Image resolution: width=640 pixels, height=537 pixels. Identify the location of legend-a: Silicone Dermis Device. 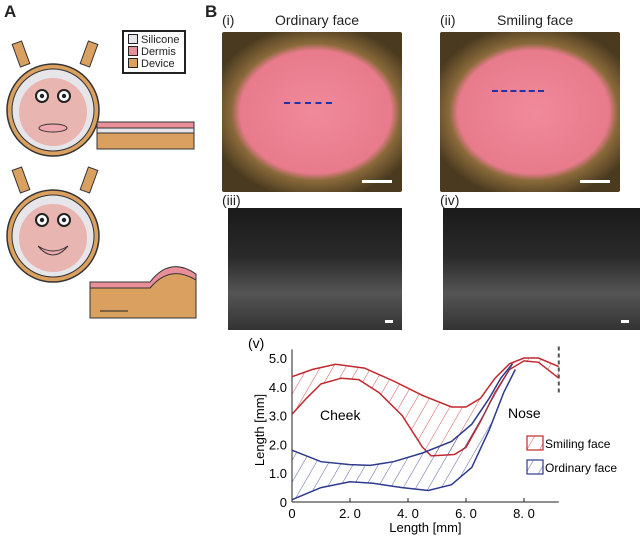
(154, 52).